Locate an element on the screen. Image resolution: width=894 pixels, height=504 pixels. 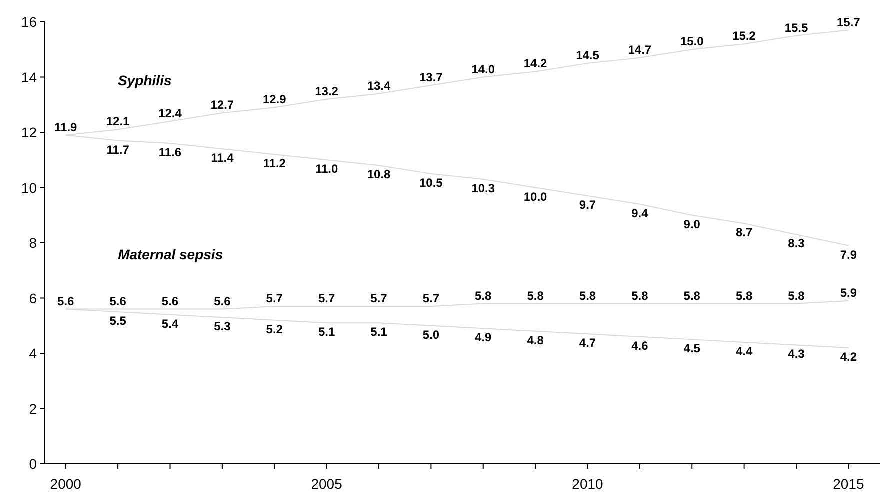
data-label: 4.4 is located at coordinates (744, 351).